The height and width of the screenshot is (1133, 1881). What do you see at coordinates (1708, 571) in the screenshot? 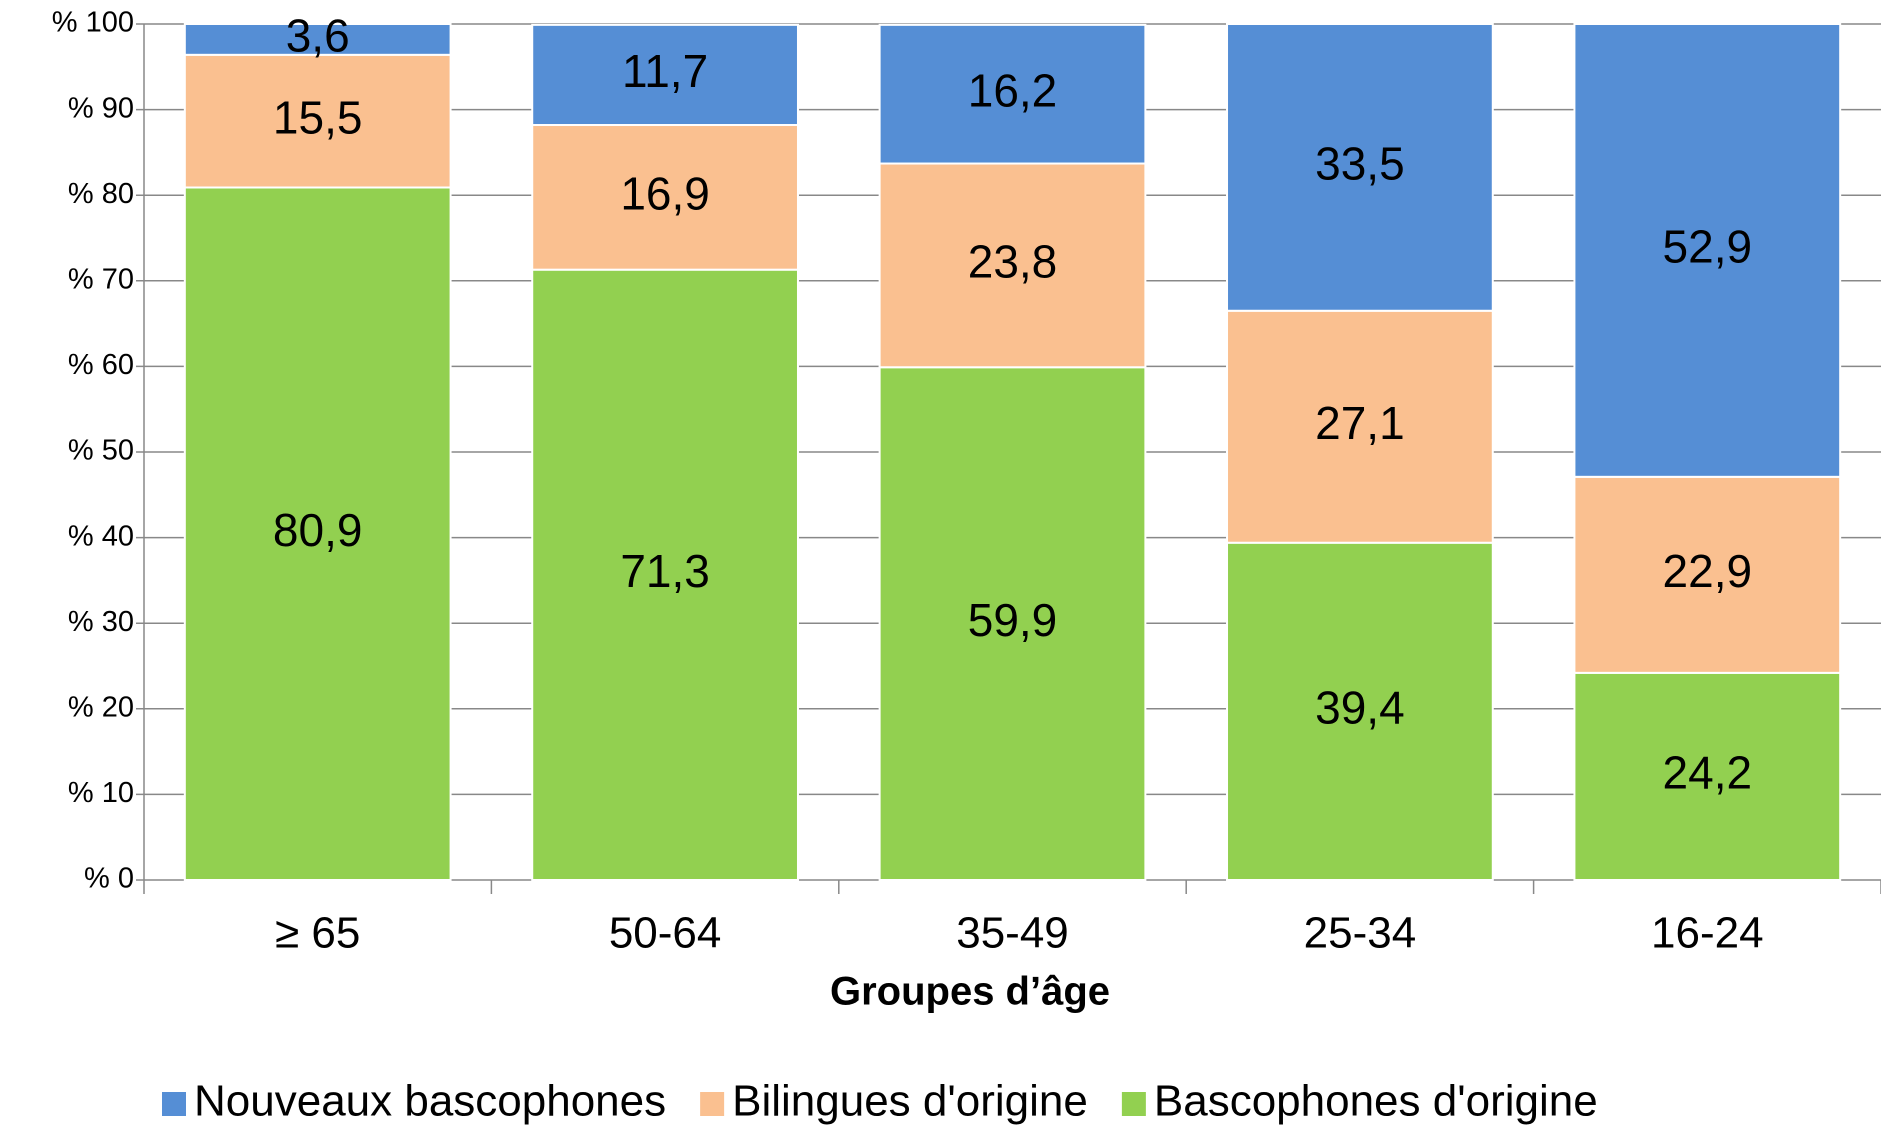
I see `data-label: 22,9` at bounding box center [1708, 571].